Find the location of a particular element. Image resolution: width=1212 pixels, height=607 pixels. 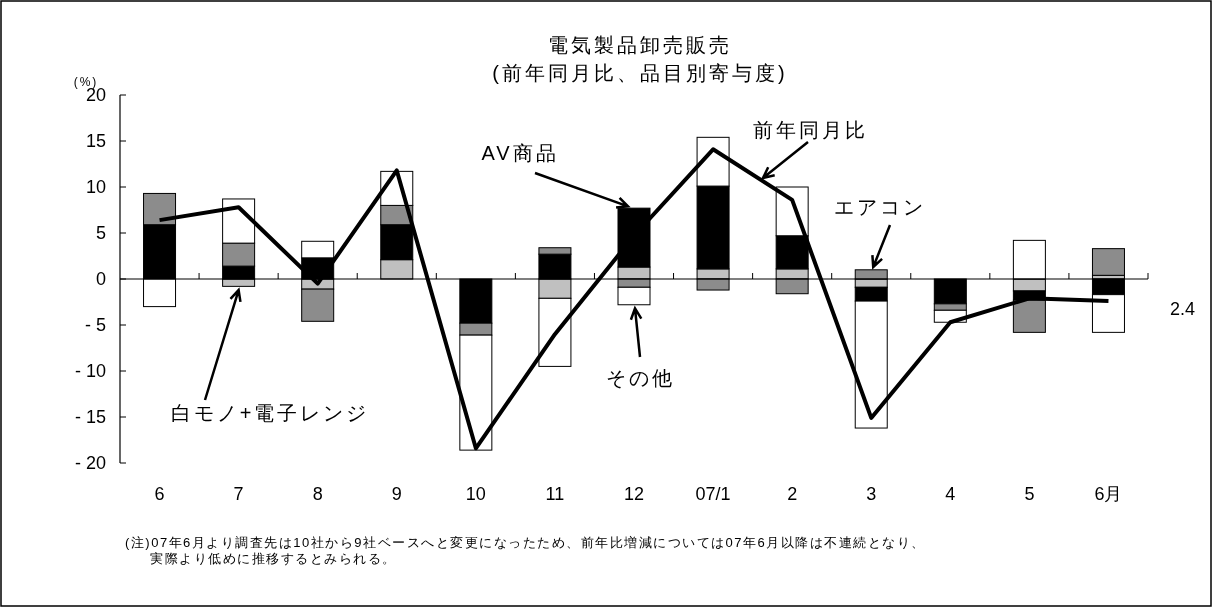

series-label: 前年同月比 is located at coordinates (810, 130).